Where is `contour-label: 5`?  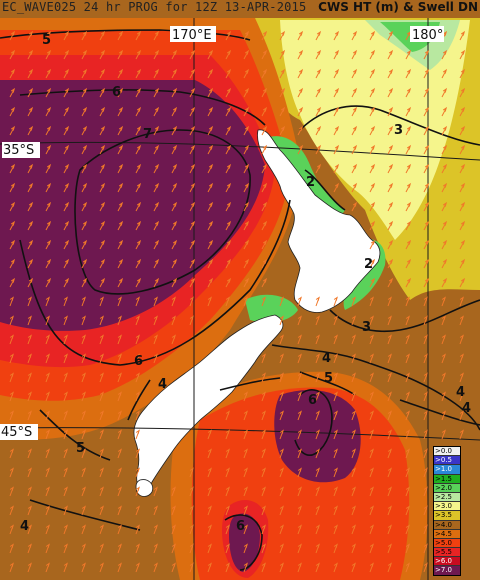 contour-label: 5 is located at coordinates (46, 40).